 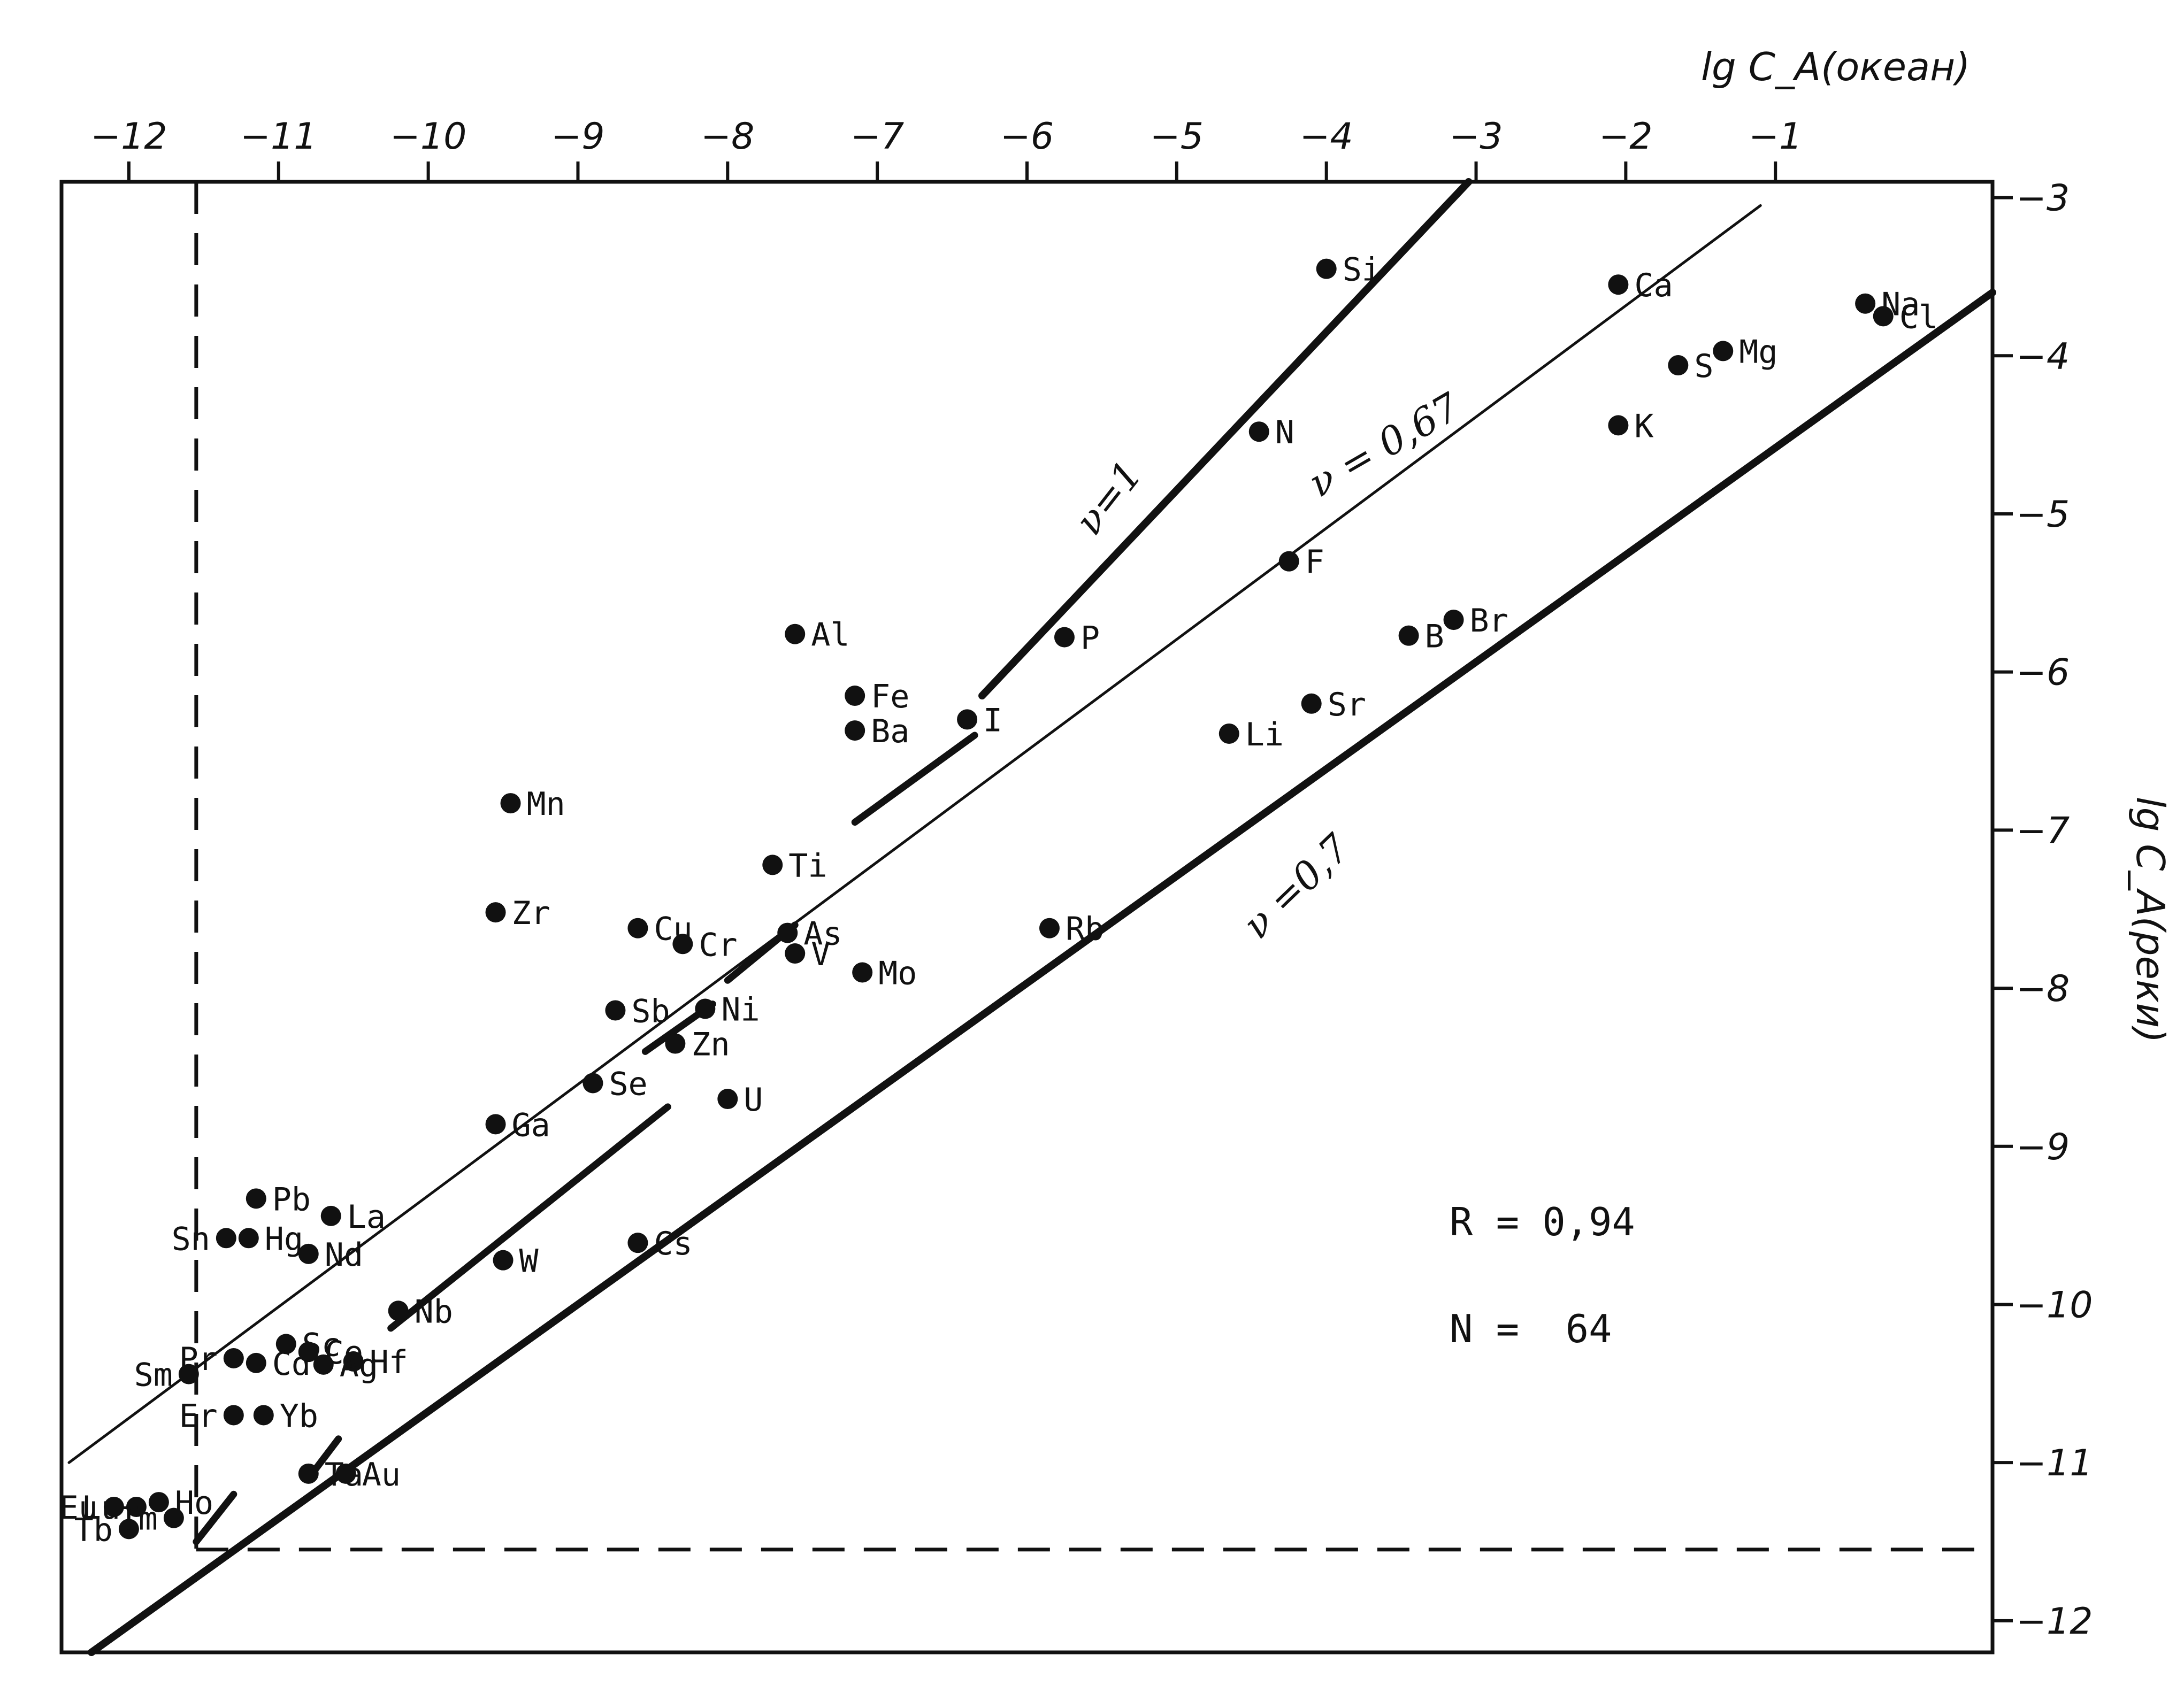 I want to click on point-label-ag: Ag, so click(x=359, y=1365).